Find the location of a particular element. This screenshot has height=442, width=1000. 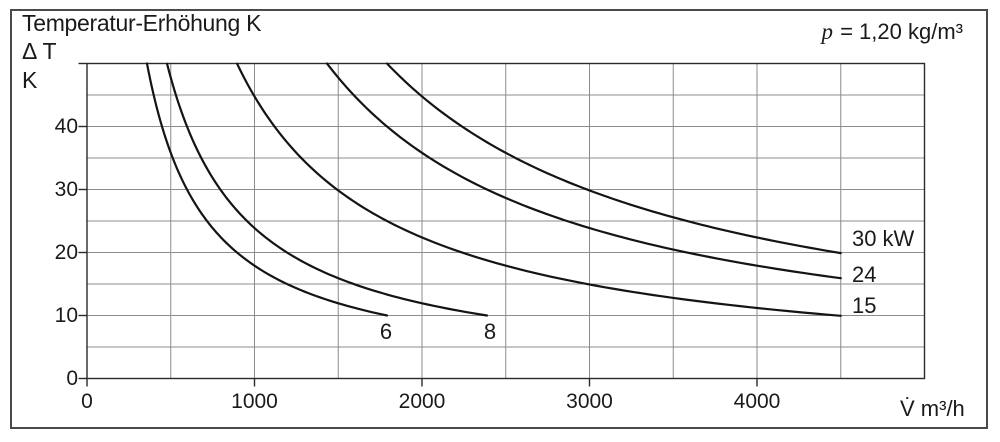

x-tick-label: 0 is located at coordinates (87, 401).